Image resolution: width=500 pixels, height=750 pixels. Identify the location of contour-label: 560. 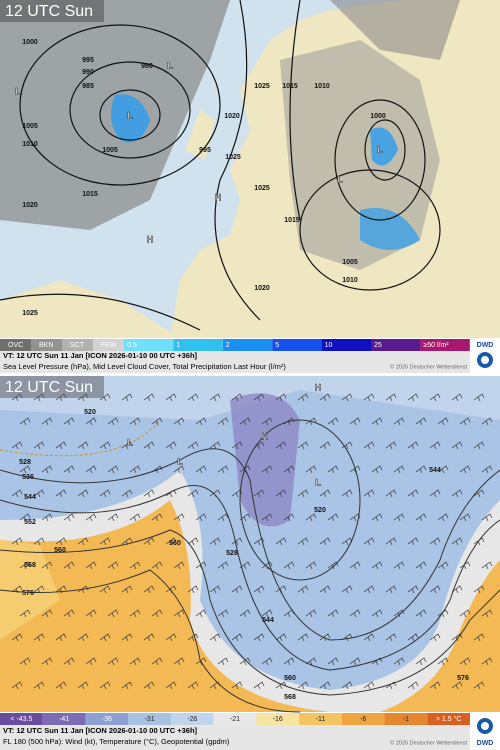
(175, 543).